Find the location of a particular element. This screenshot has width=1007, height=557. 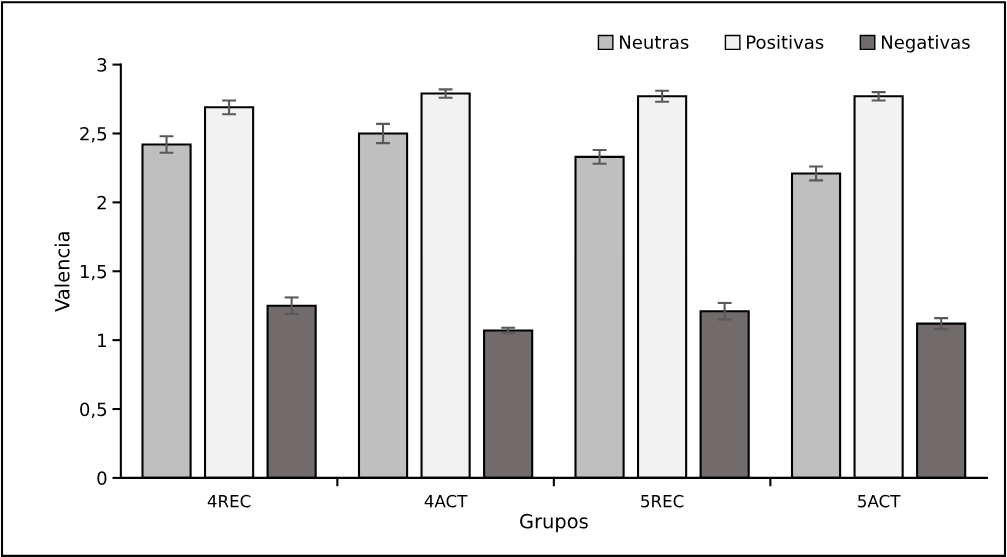

y-axis-title: Valencia is located at coordinates (62, 272).